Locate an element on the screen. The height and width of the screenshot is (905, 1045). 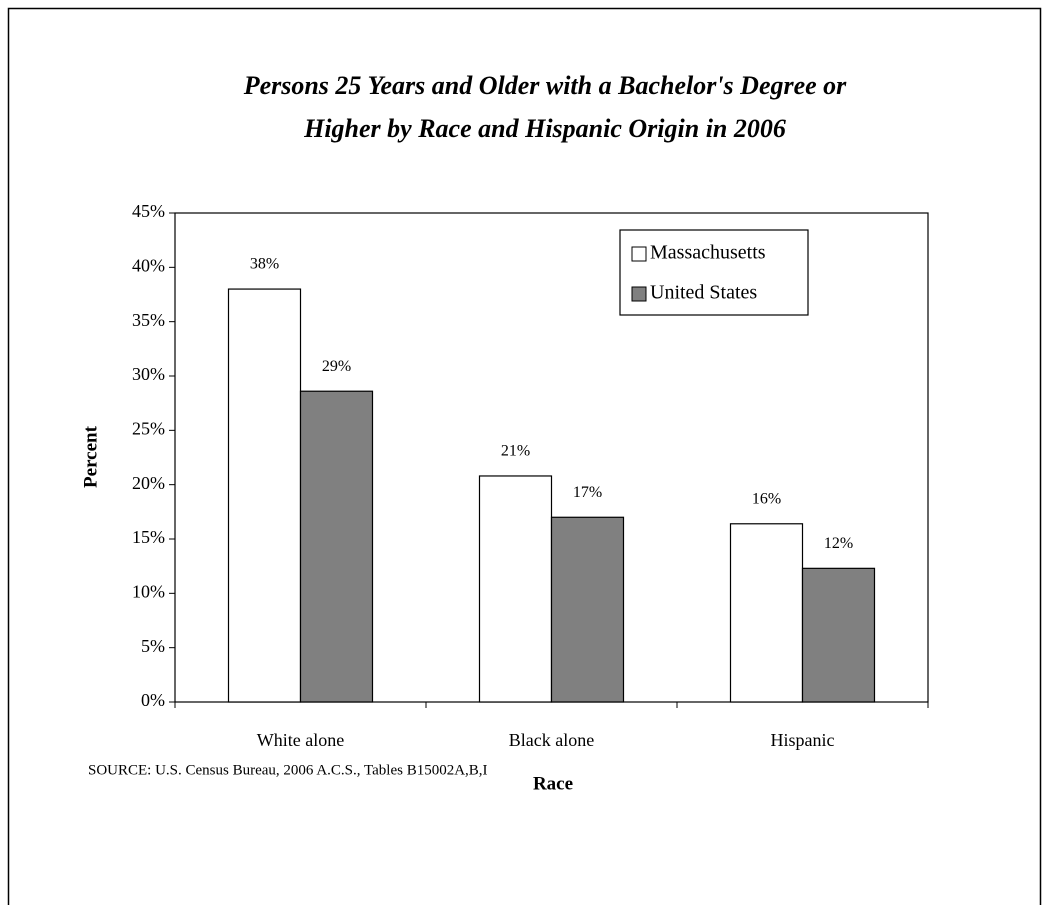
value-label: 16% is located at coordinates (766, 498).